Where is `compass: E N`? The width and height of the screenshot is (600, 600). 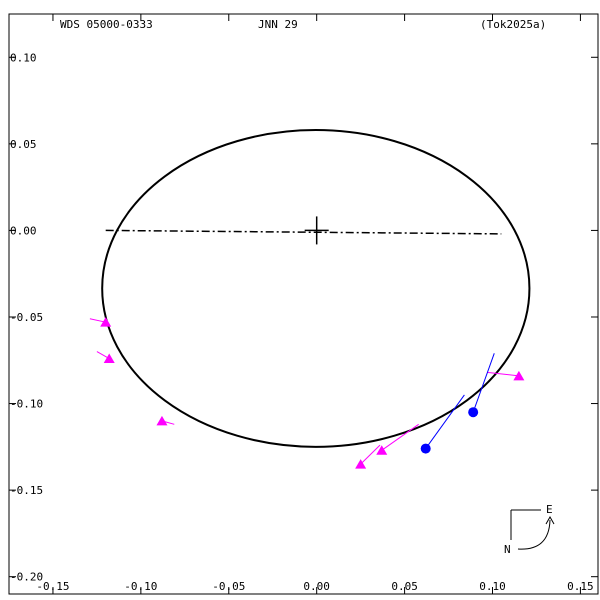
compass: E N is located at coordinates (529, 529).